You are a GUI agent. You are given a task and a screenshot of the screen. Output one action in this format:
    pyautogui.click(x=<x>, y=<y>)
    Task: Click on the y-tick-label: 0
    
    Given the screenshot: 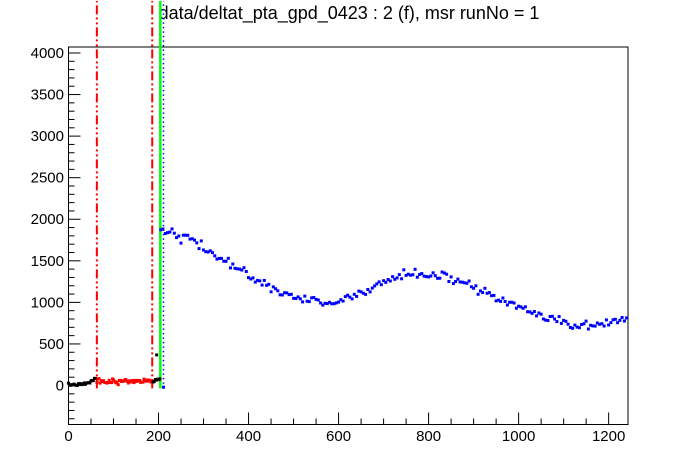 What is the action you would take?
    pyautogui.click(x=60, y=386)
    